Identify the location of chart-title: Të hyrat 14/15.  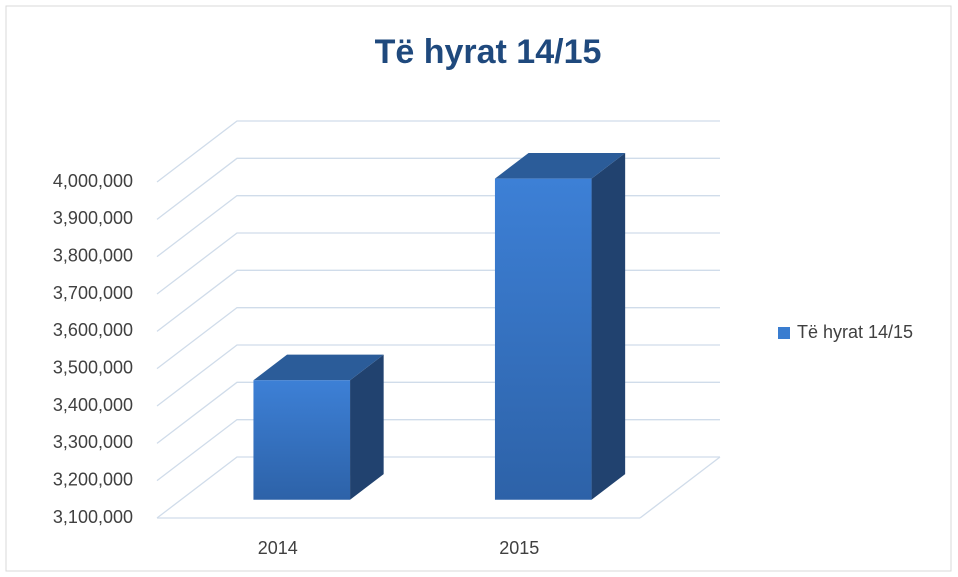
(488, 52).